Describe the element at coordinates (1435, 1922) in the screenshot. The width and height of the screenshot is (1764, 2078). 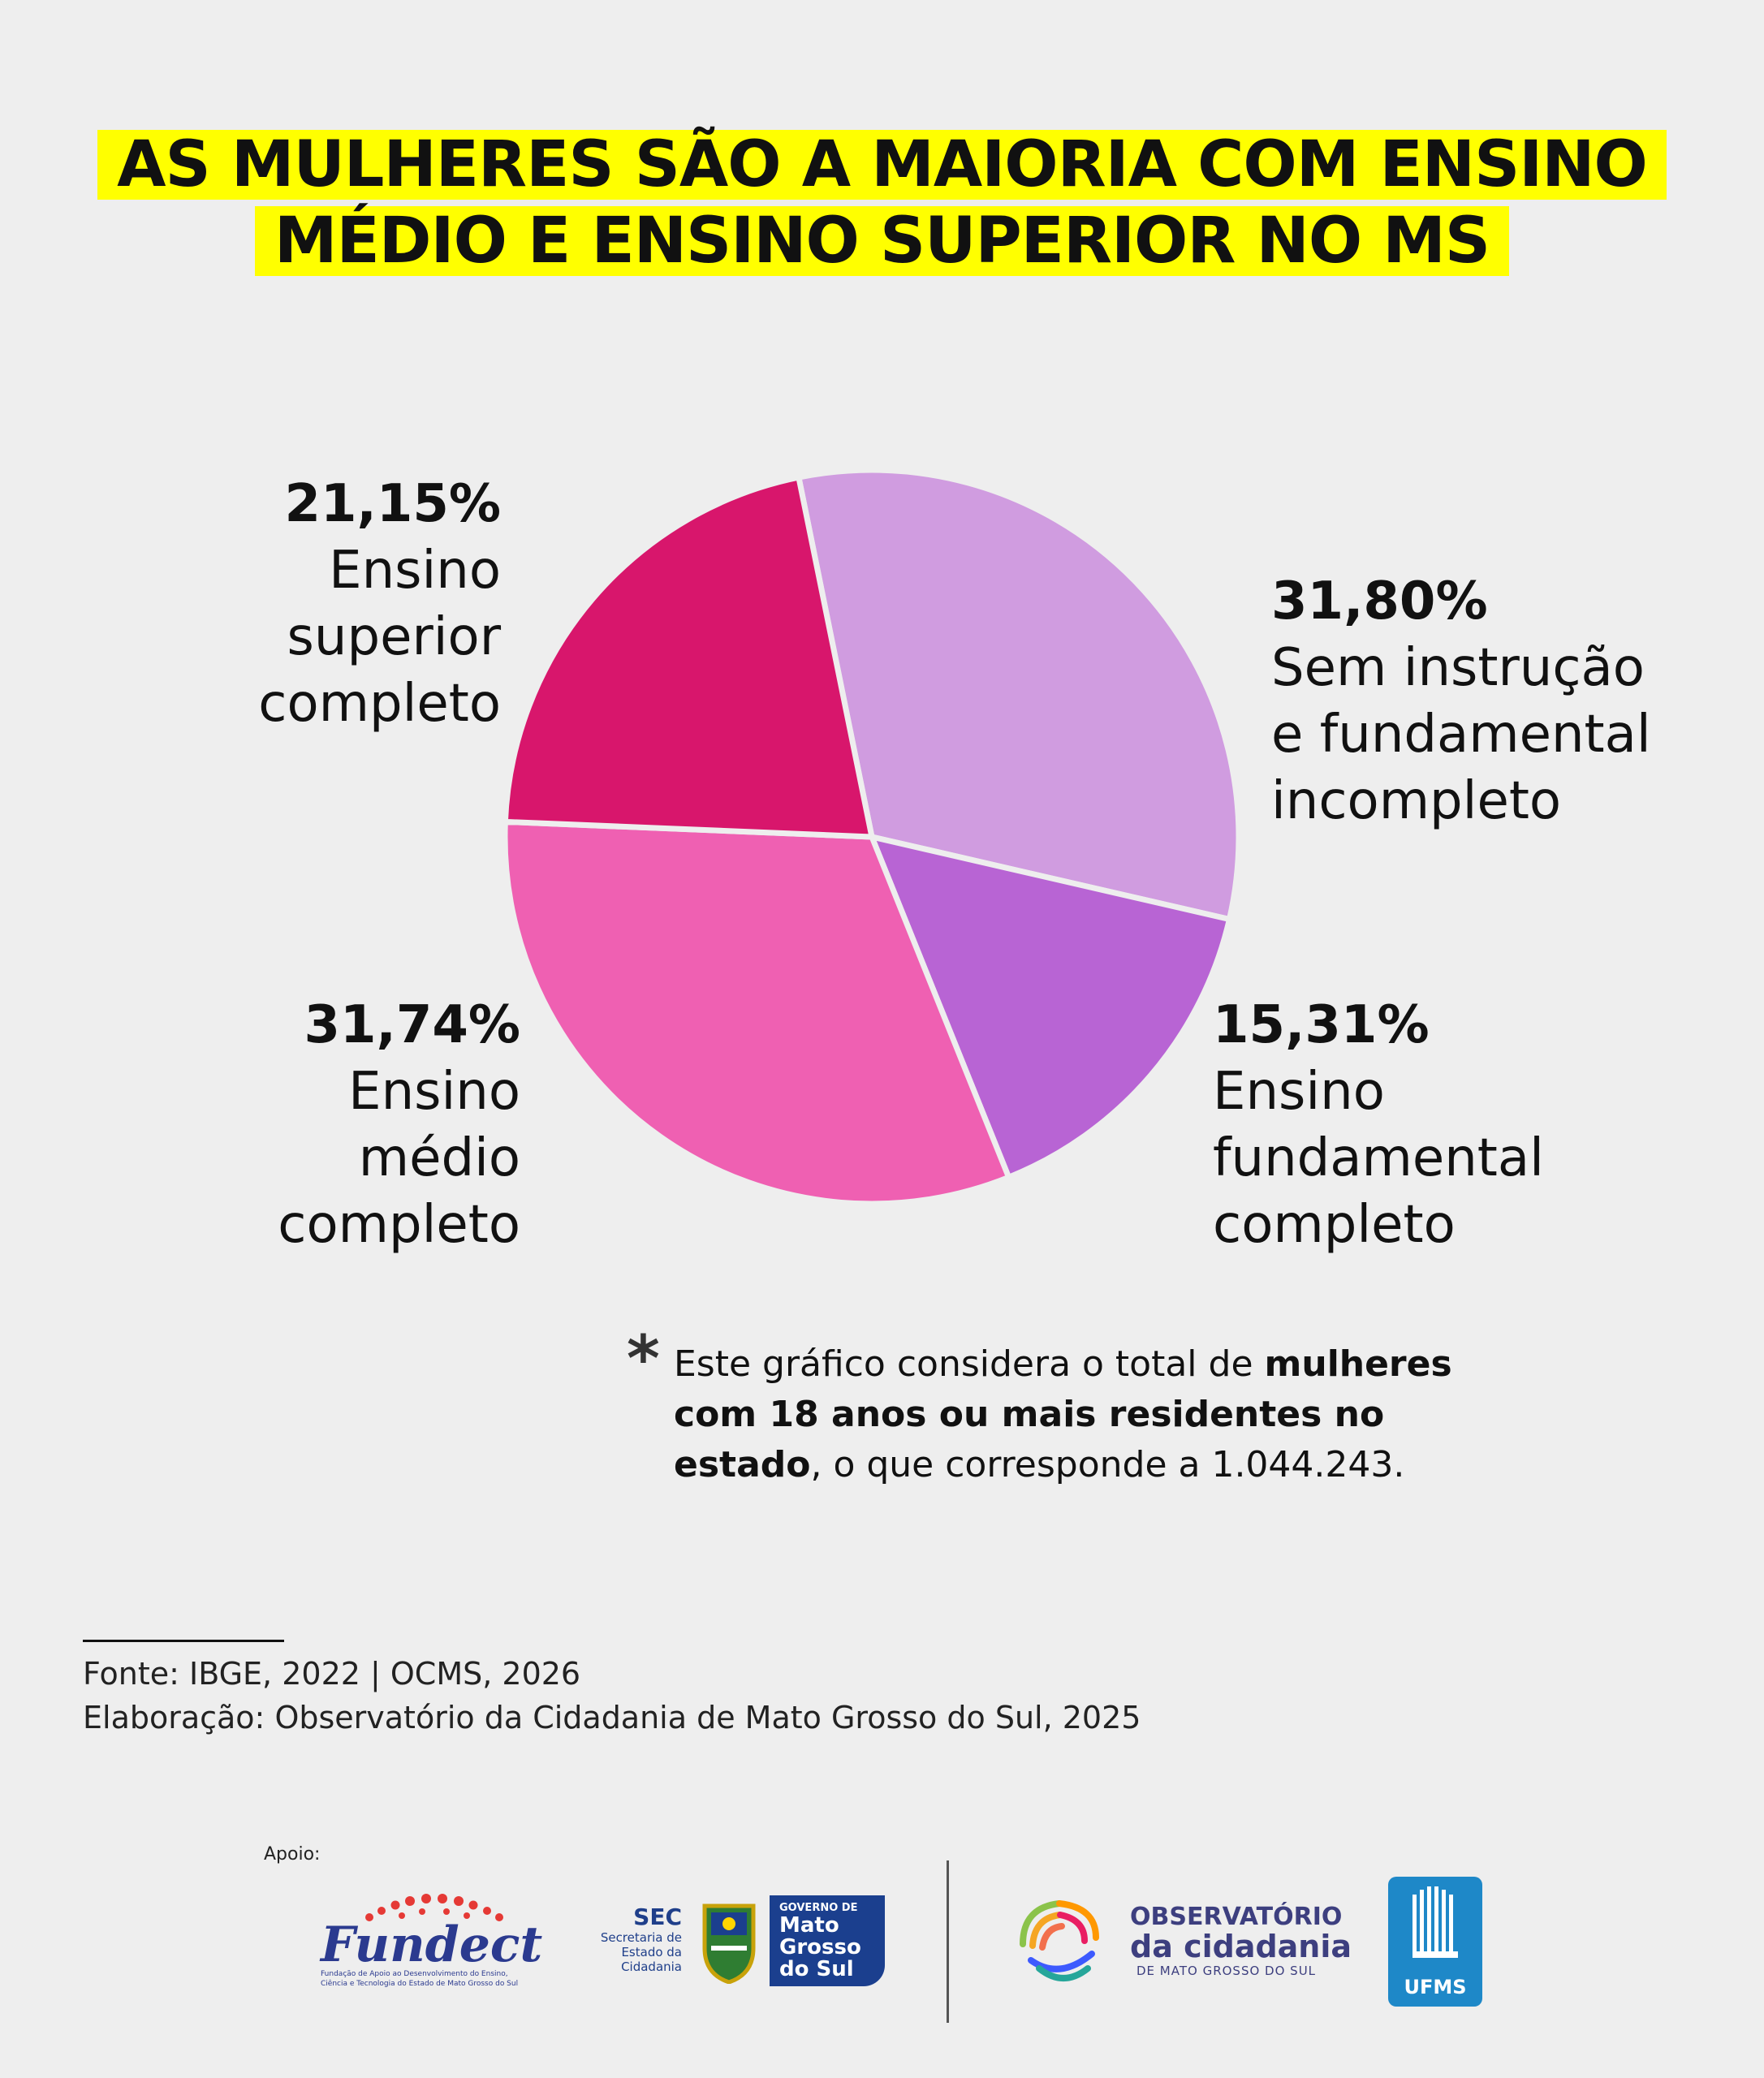
I see `ufms-building-icon` at that location.